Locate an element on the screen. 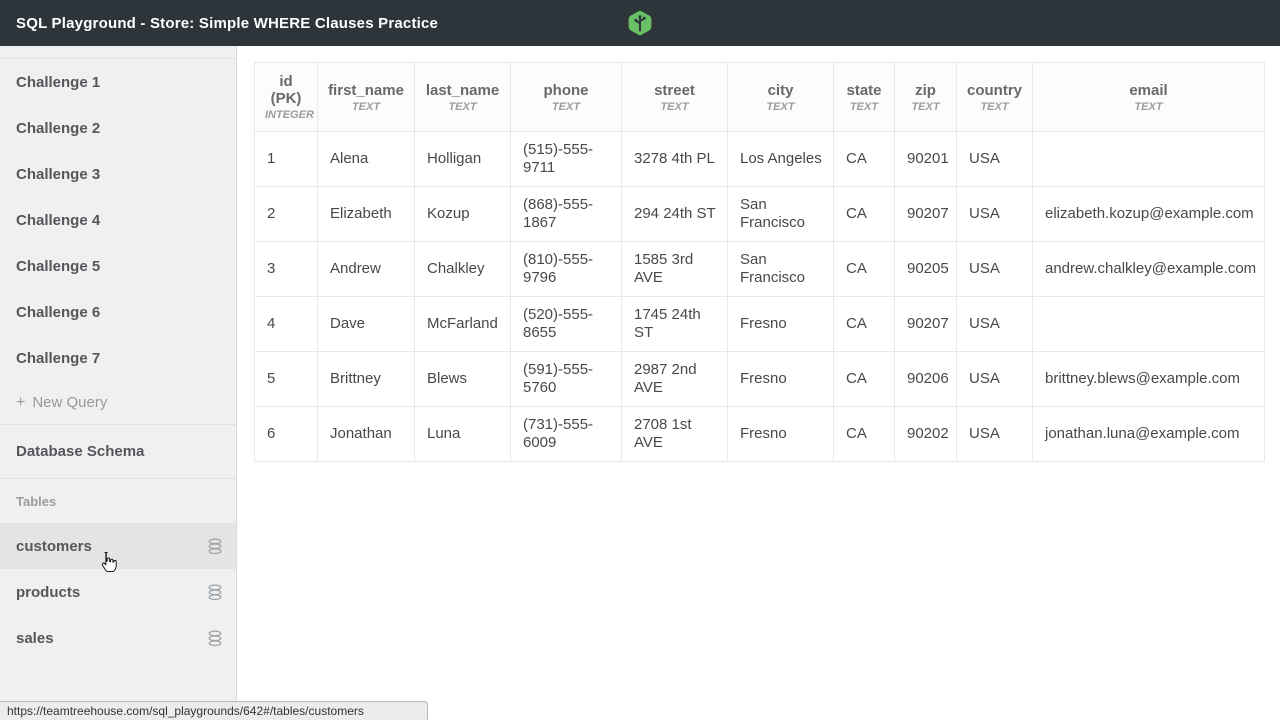 This screenshot has height=720, width=1280. column-name: country is located at coordinates (995, 90).